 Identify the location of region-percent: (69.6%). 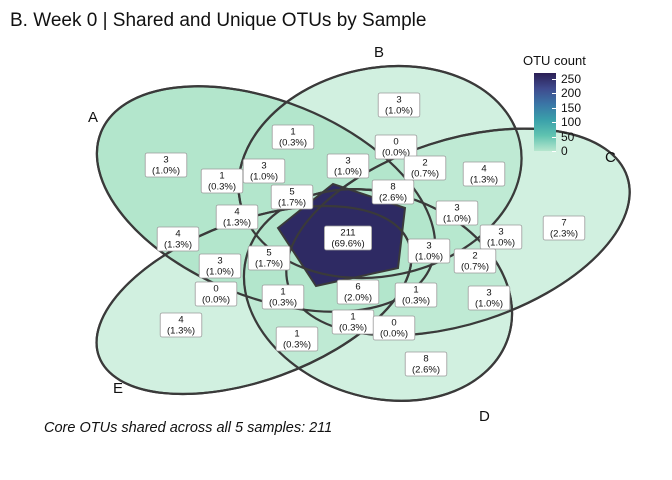
(347, 244).